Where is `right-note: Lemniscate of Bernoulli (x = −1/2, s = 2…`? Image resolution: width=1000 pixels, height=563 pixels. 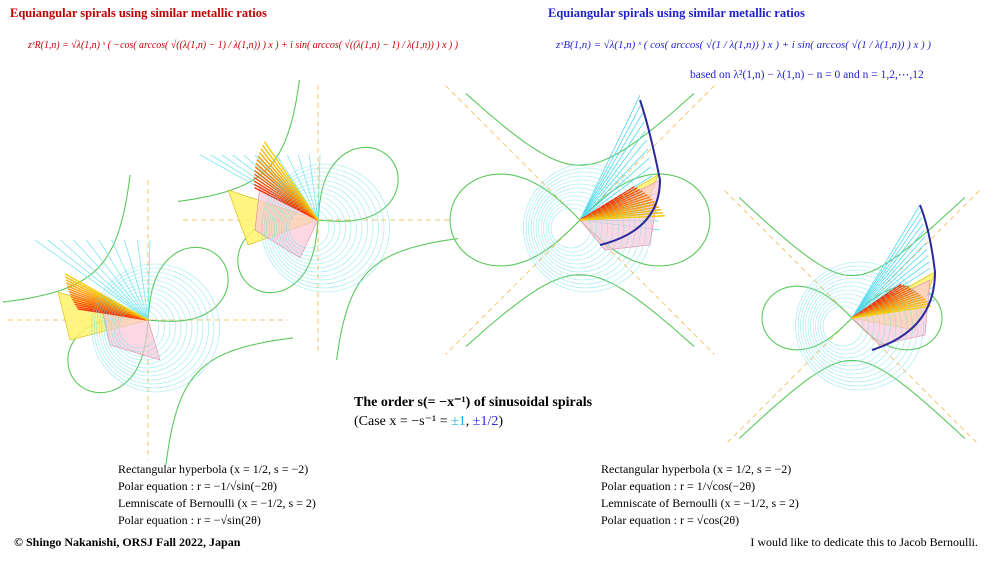
right-note: Lemniscate of Bernoulli (x = −1/2, s = 2… is located at coordinates (700, 503).